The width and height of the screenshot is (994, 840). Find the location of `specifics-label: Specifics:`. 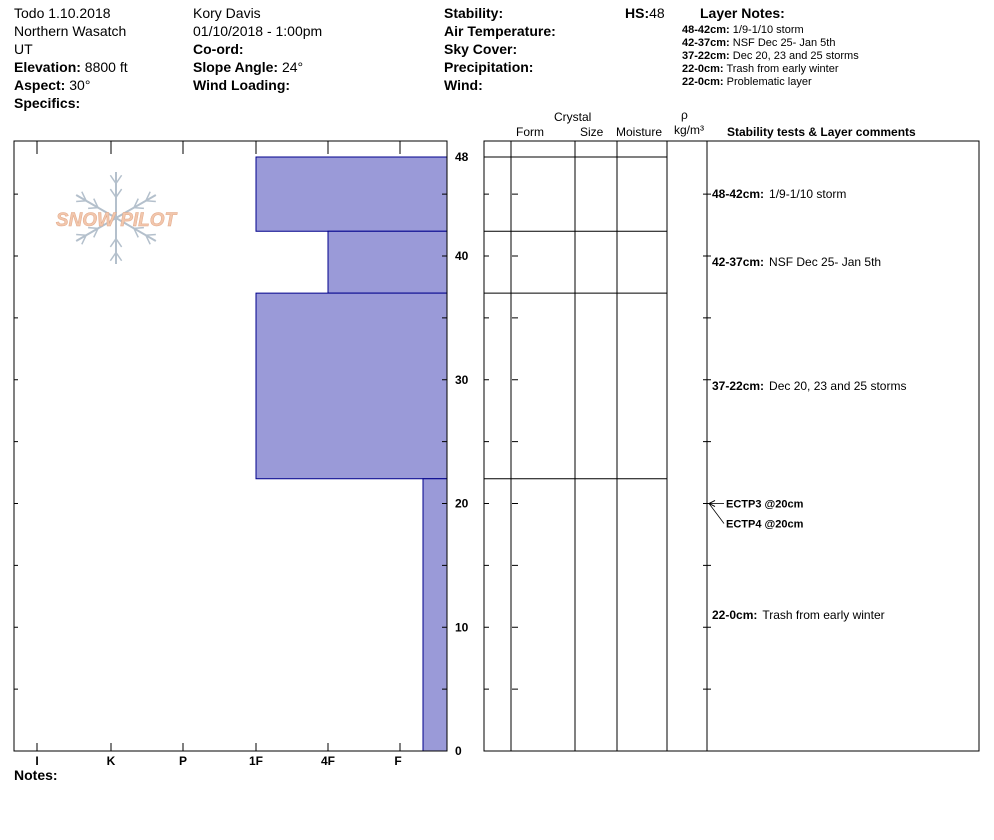

specifics-label: Specifics: is located at coordinates (47, 103).